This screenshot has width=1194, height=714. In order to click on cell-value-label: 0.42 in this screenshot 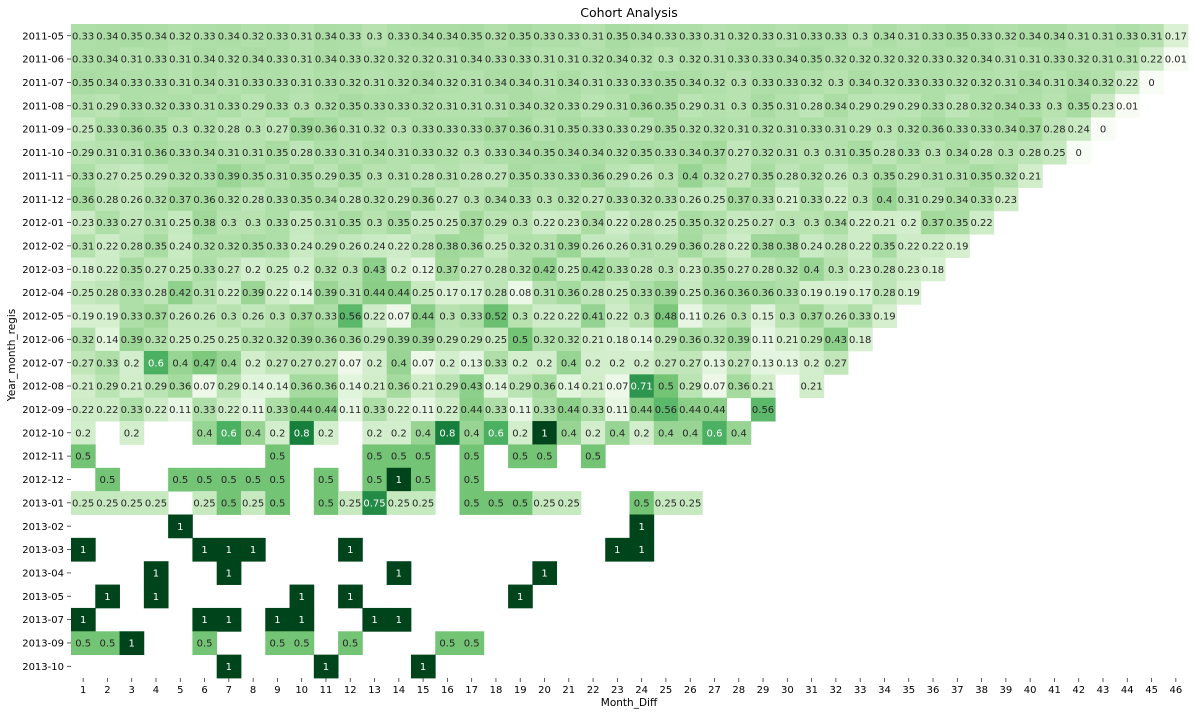, I will do `click(544, 270)`.